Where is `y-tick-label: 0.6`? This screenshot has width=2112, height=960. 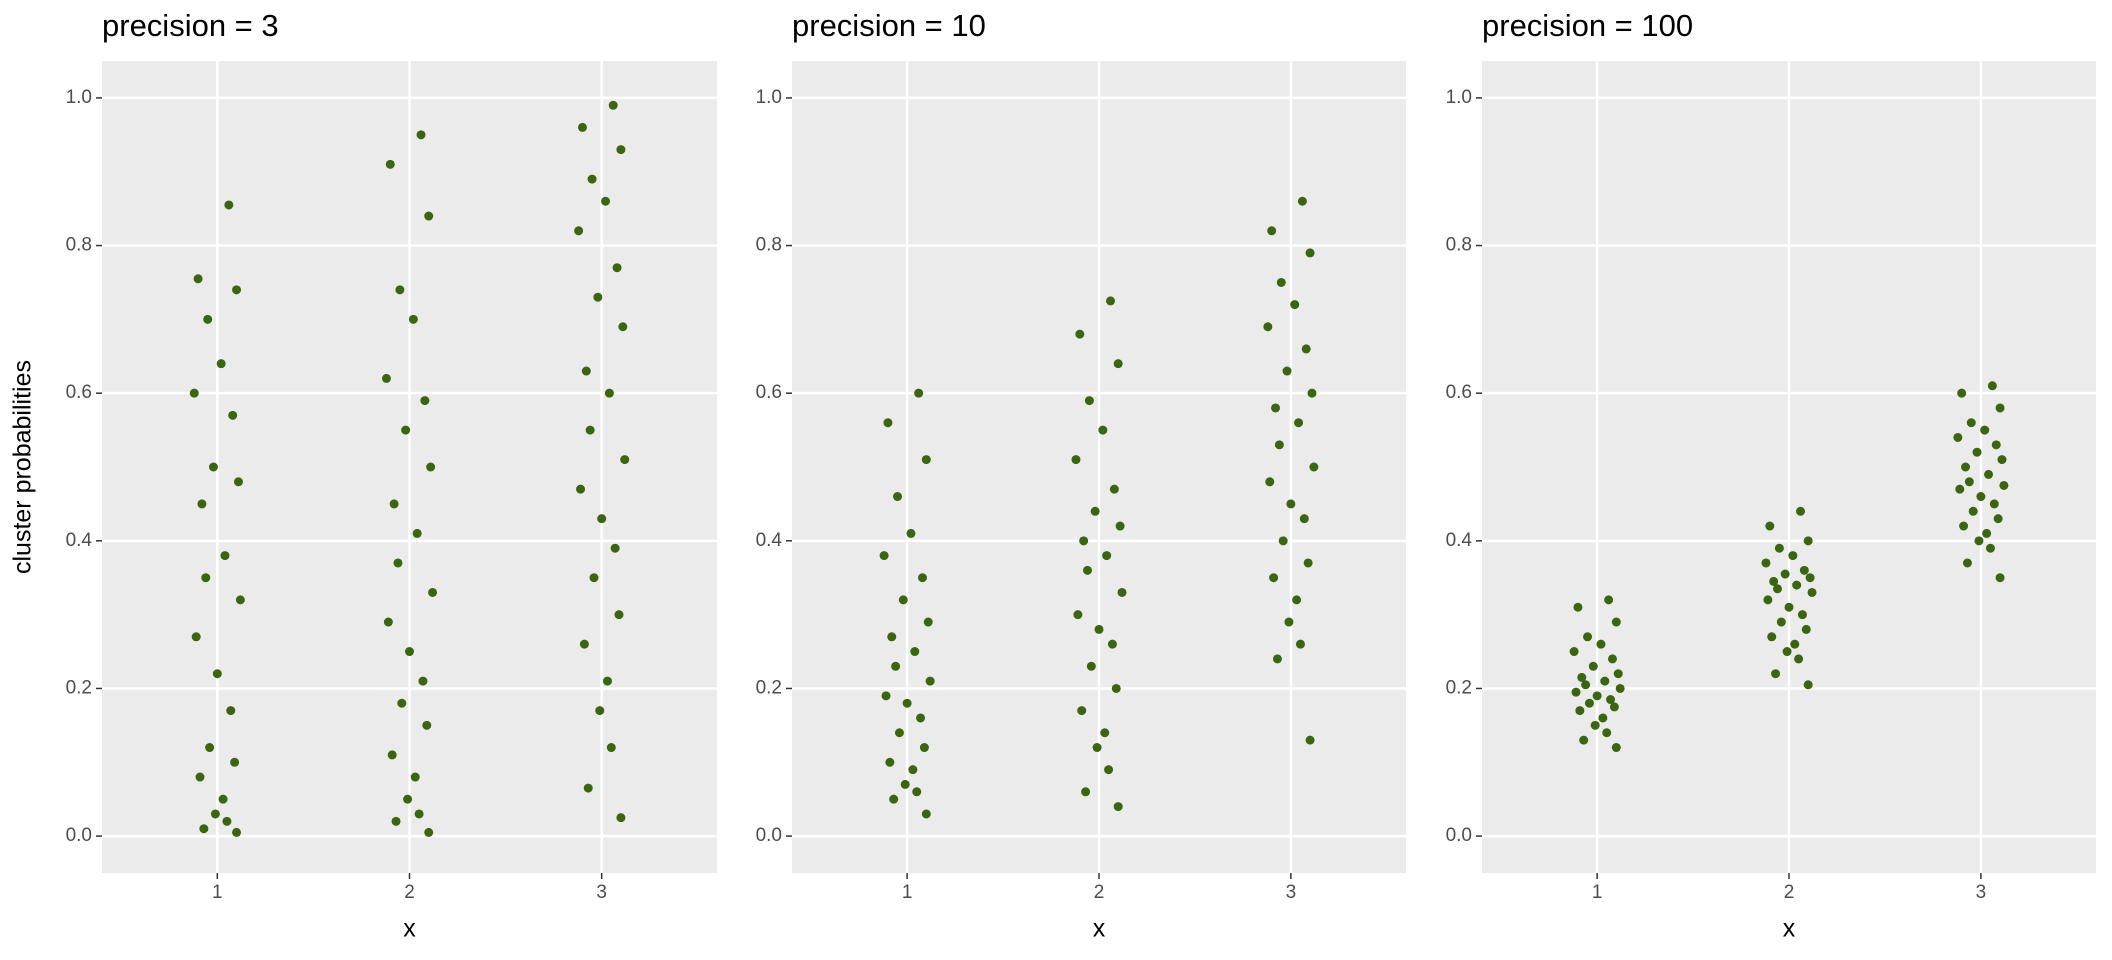 y-tick-label: 0.6 is located at coordinates (79, 392).